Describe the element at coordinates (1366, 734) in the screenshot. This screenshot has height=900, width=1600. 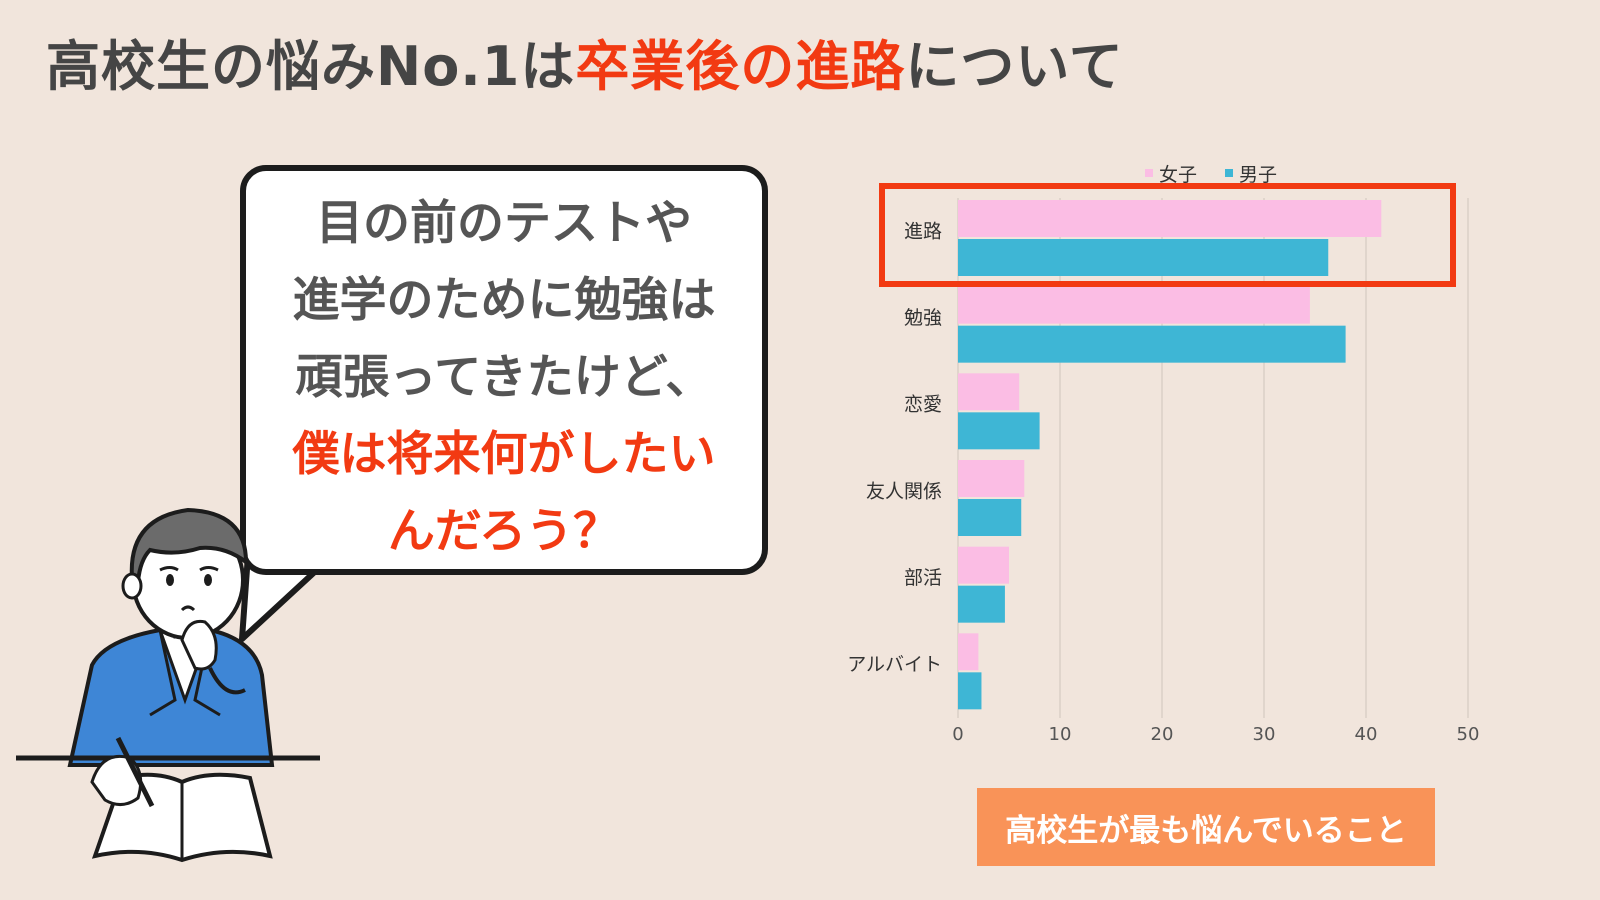
I see `x-tick-label: 40` at that location.